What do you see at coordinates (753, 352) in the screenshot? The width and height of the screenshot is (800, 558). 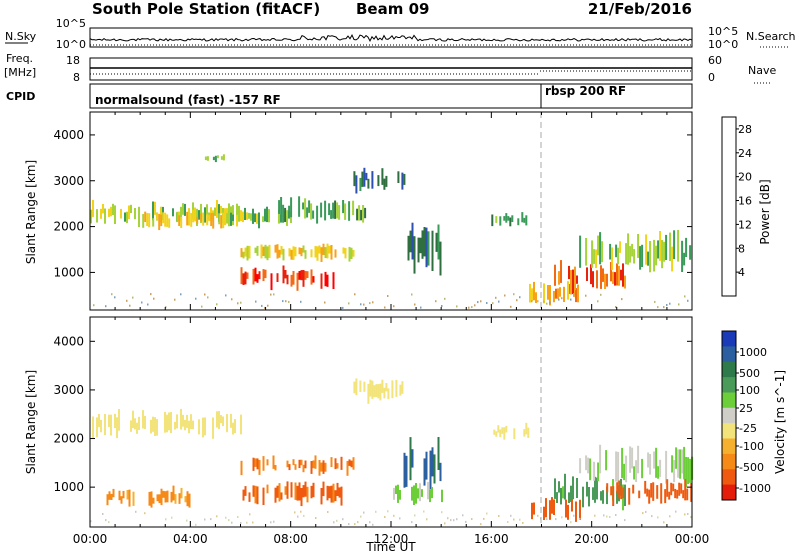 I see `velocity-colorbar-tick-label: 1000` at bounding box center [753, 352].